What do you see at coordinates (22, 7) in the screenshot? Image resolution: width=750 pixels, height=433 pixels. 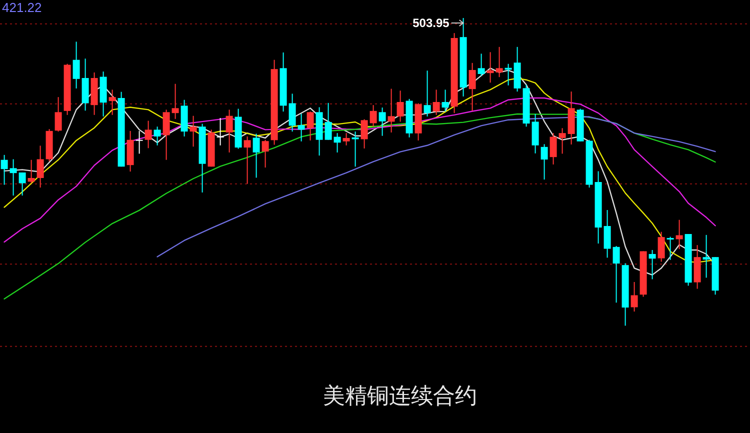 I see `text: 421.22` at bounding box center [22, 7].